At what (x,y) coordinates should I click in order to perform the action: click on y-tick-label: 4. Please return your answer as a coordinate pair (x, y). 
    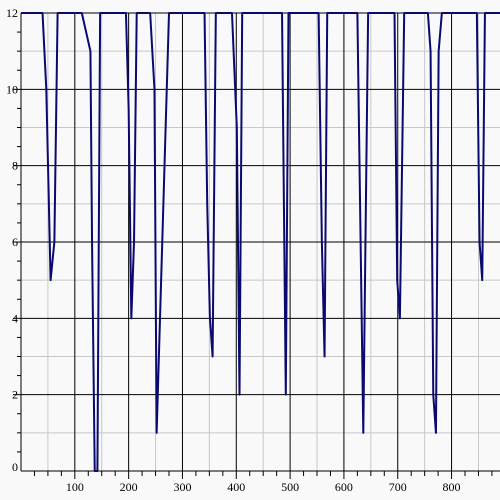
    Looking at the image, I should click on (15, 318).